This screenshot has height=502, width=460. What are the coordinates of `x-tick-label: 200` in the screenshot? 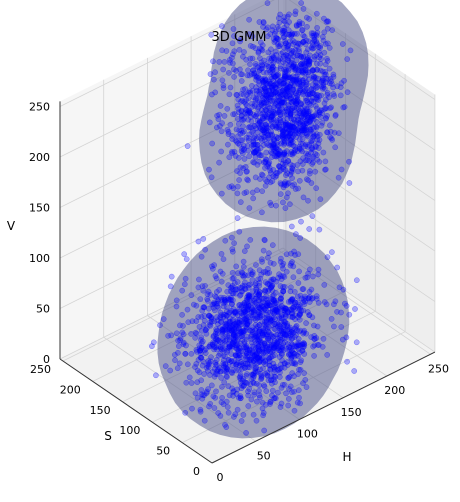 It's located at (394, 390).